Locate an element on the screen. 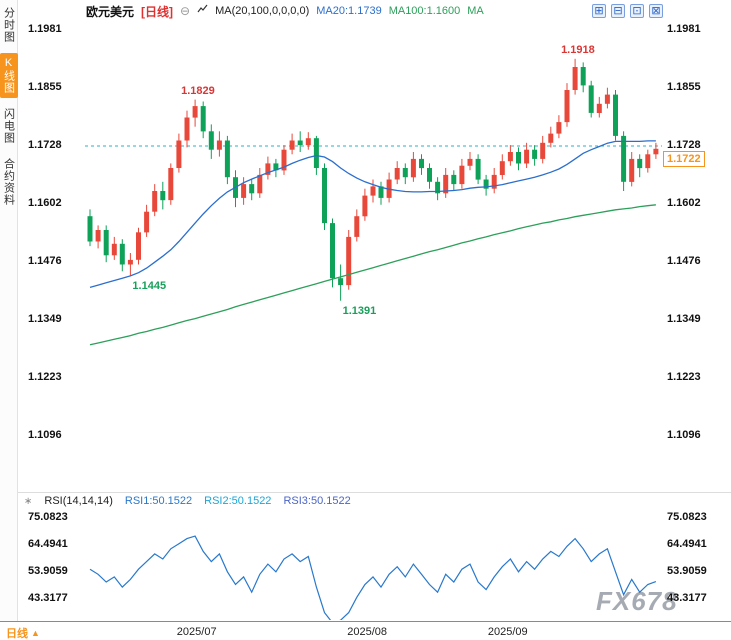 This screenshot has height=640, width=731. chart-annotation: 1.1391 is located at coordinates (359, 310).